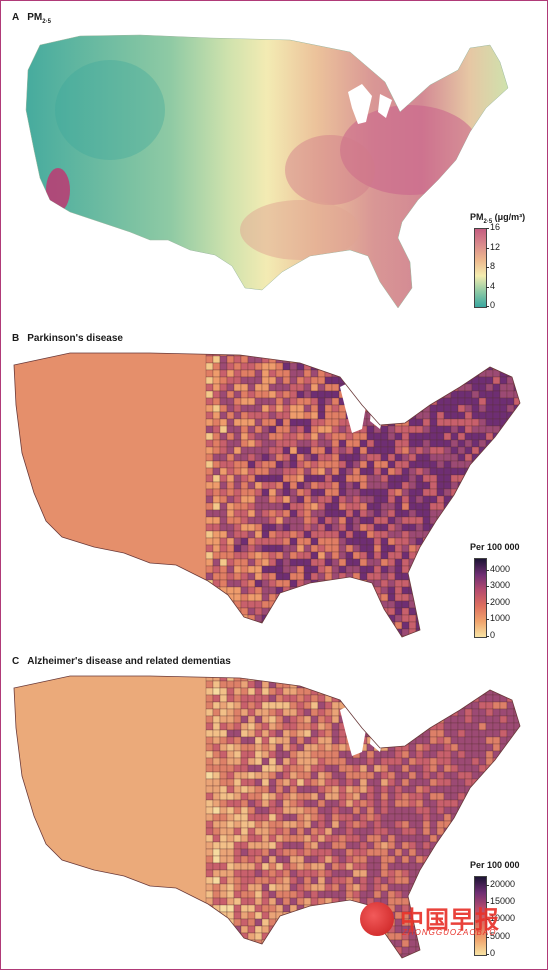 This screenshot has height=970, width=548. What do you see at coordinates (498, 935) in the screenshot?
I see `legend-tick-label: 5000` at bounding box center [498, 935].